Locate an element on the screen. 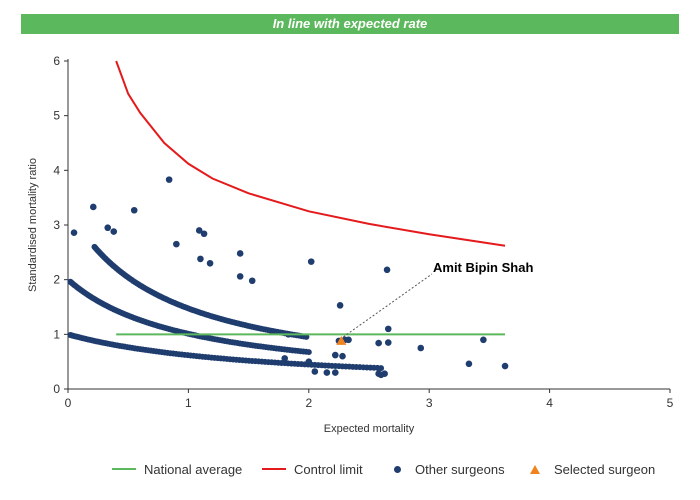 The width and height of the screenshot is (700, 500). y-tick-label: 0 is located at coordinates (56, 389).